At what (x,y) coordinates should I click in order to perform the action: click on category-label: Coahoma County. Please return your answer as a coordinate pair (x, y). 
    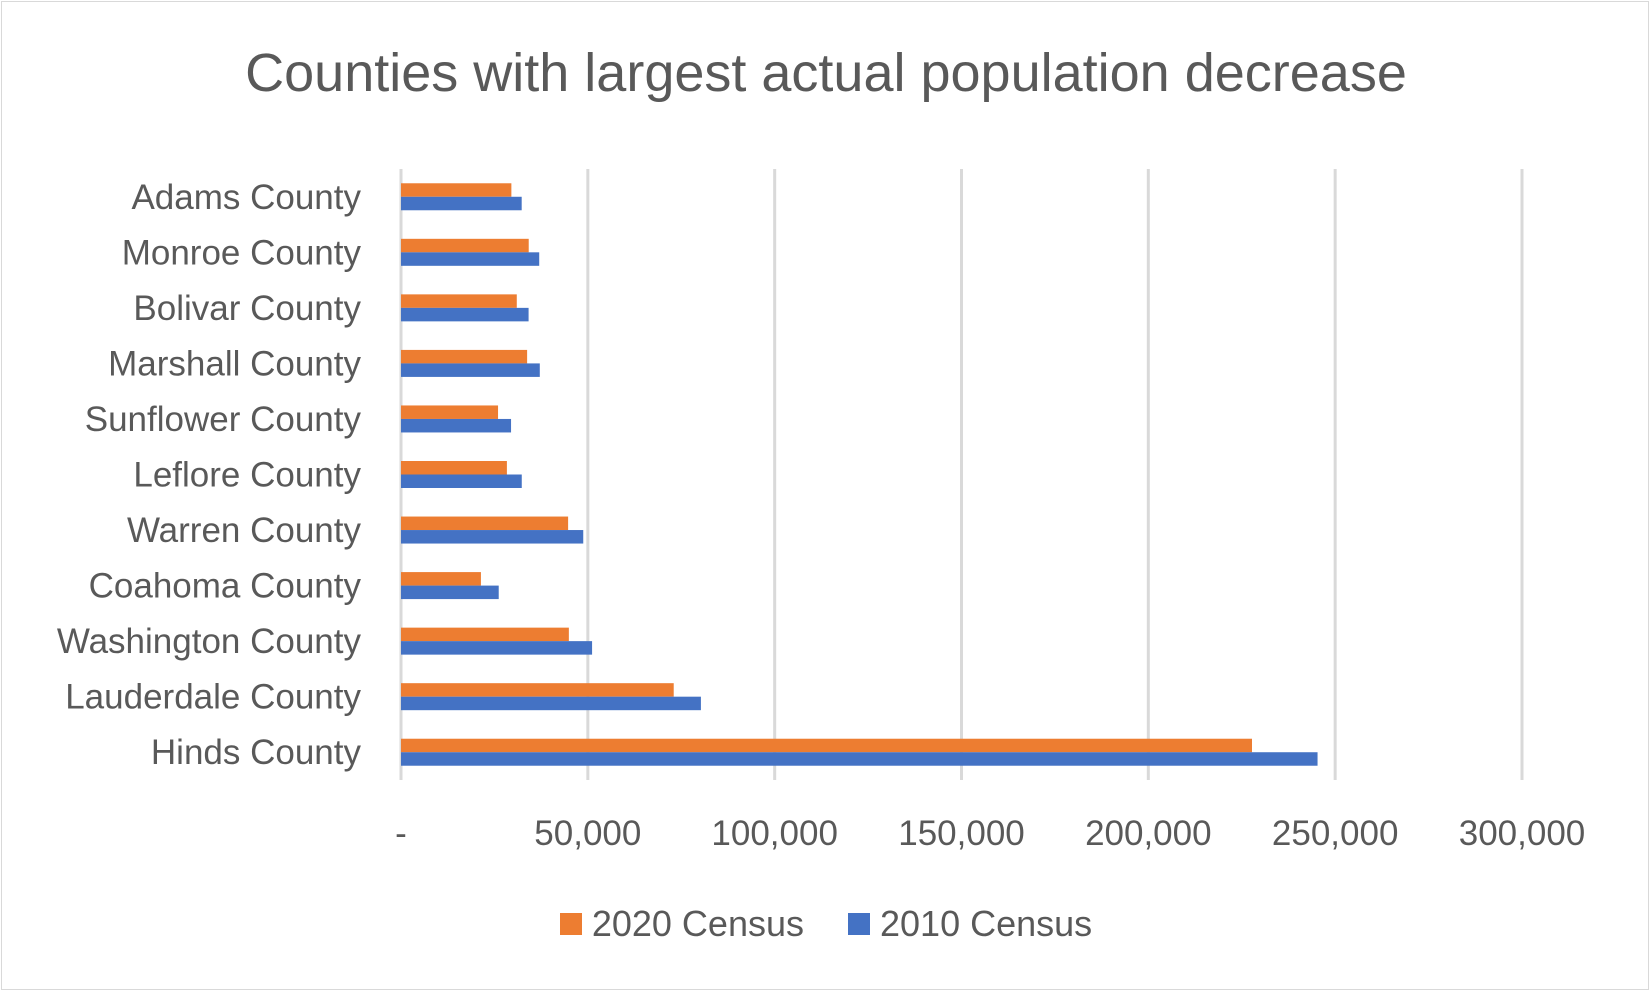
    Looking at the image, I should click on (225, 586).